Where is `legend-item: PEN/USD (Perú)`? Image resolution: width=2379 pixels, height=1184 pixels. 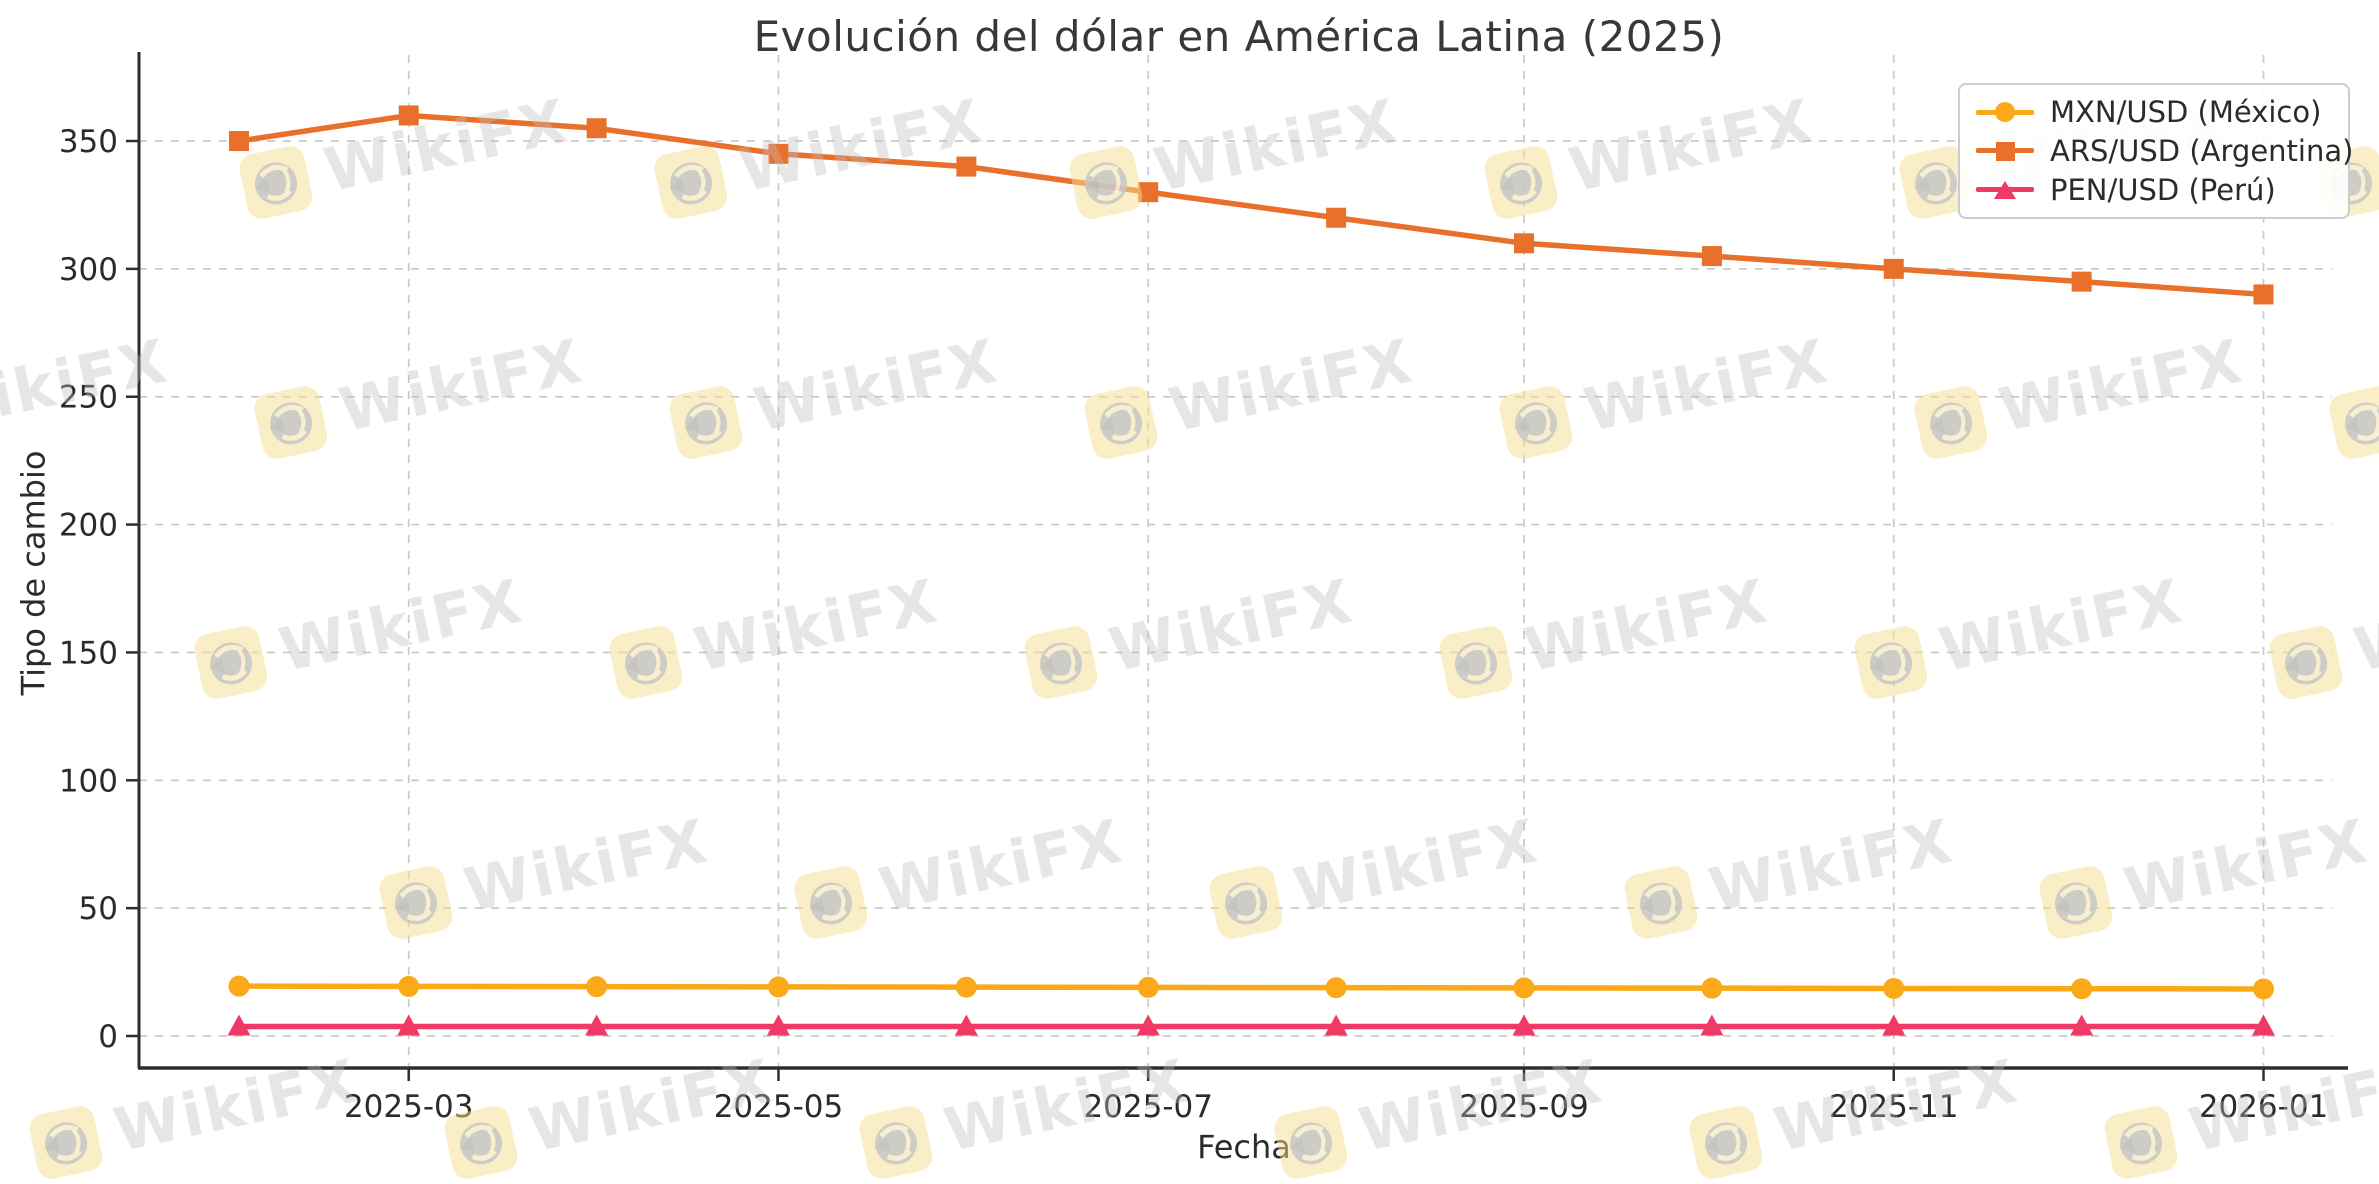 legend-item: PEN/USD (Perú) is located at coordinates (2154, 190).